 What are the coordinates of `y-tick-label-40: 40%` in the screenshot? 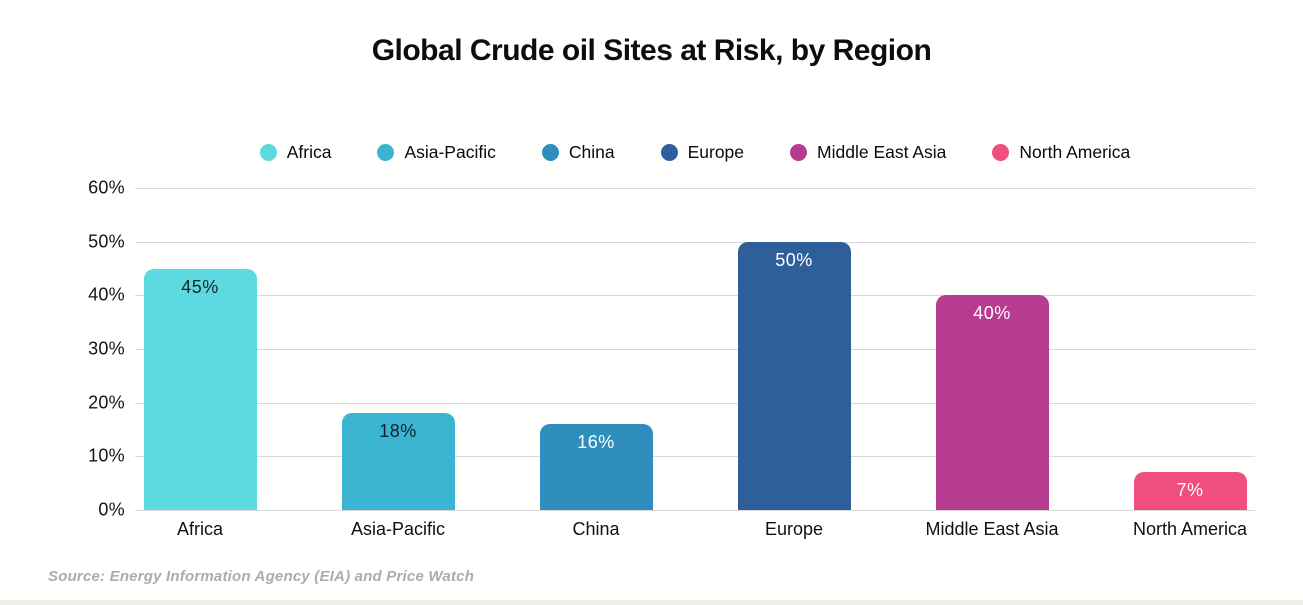 It's located at (106, 294).